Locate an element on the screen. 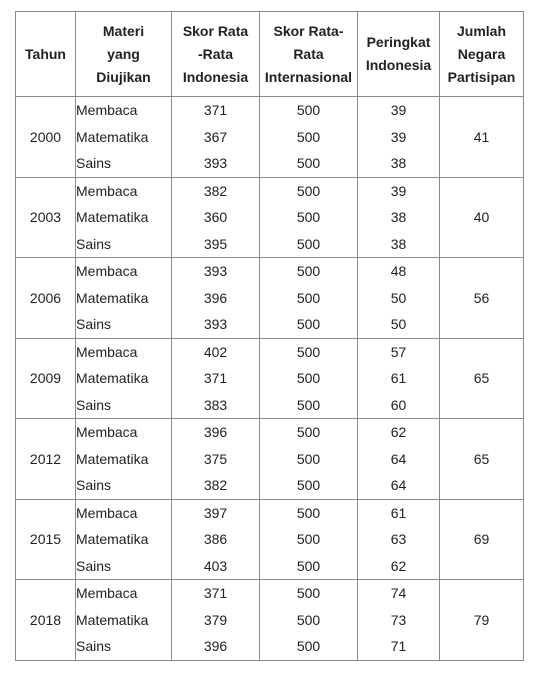 Image resolution: width=538 pixels, height=675 pixels. header-rank: Peringkat Indonesia is located at coordinates (398, 54).